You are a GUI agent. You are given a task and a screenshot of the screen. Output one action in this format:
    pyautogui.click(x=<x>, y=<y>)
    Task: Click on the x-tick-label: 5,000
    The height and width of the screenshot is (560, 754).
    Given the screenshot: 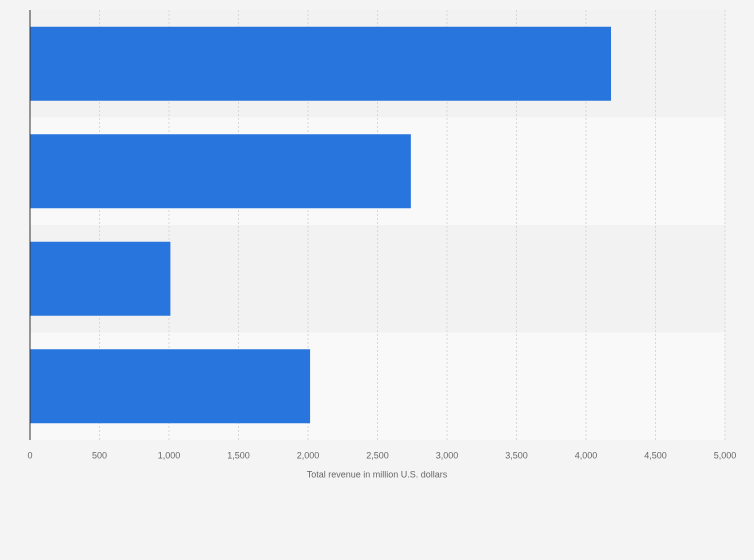 What is the action you would take?
    pyautogui.click(x=725, y=455)
    